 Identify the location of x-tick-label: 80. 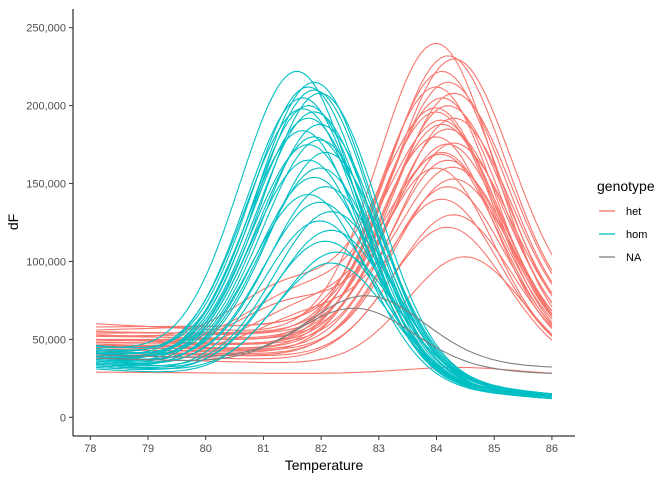
(206, 449).